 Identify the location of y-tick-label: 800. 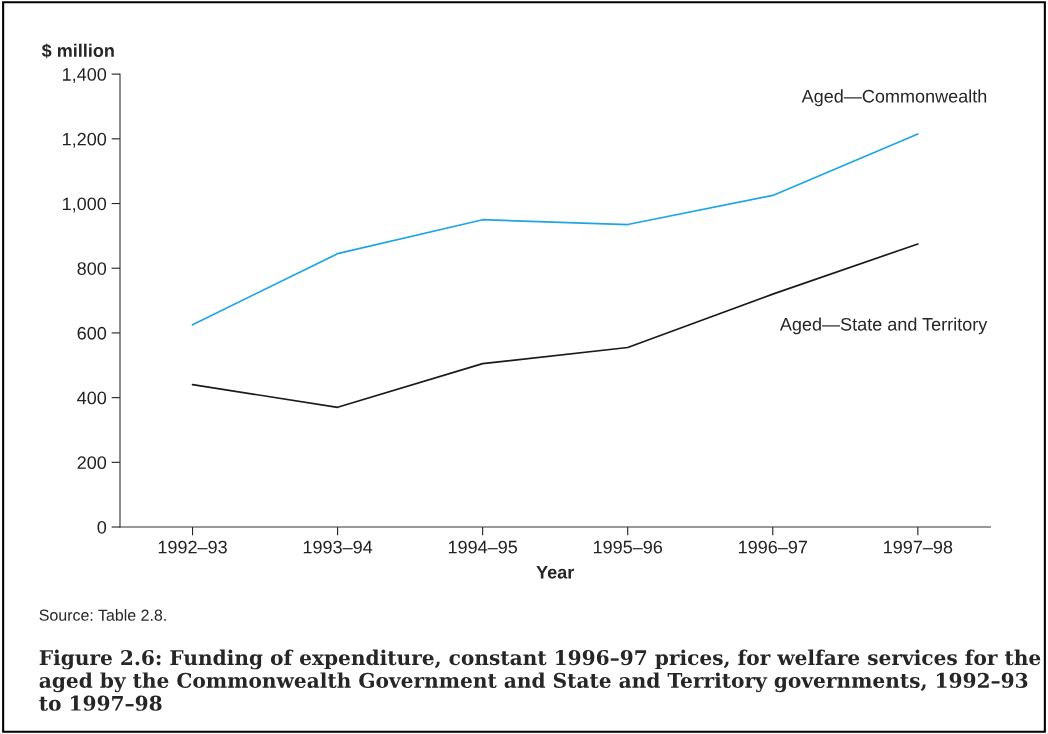
(92, 268).